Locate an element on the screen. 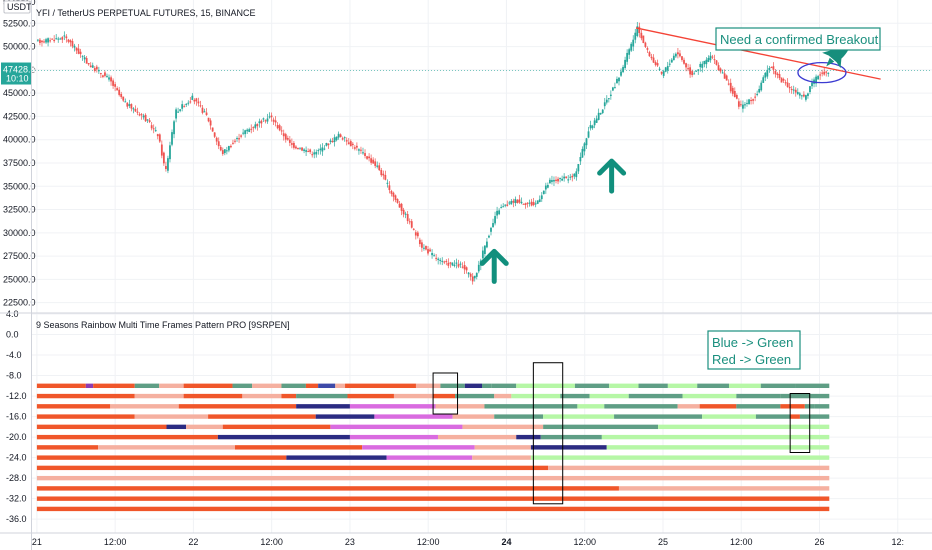 The height and width of the screenshot is (550, 932). y-tick-label: 30000.0 is located at coordinates (19, 233).